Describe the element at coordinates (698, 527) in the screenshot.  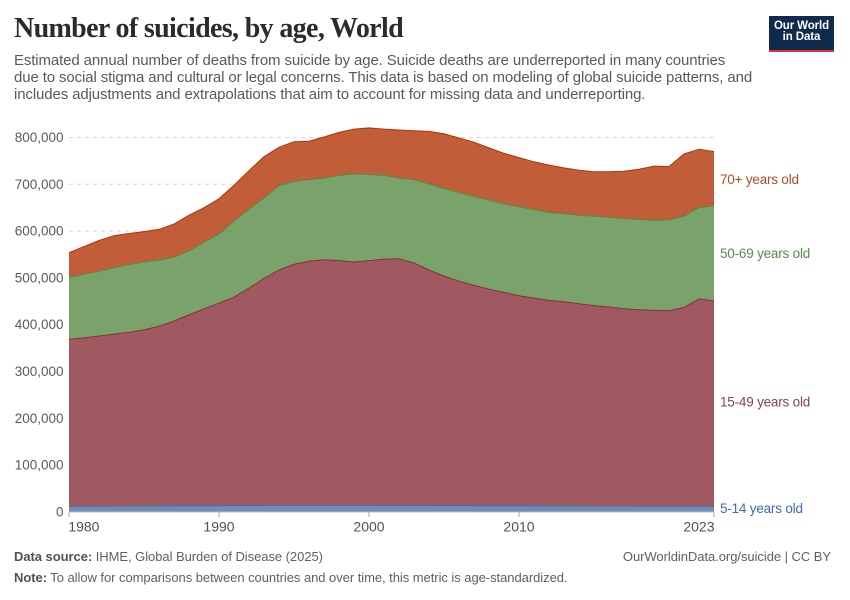
I see `svg-text: 2023` at that location.